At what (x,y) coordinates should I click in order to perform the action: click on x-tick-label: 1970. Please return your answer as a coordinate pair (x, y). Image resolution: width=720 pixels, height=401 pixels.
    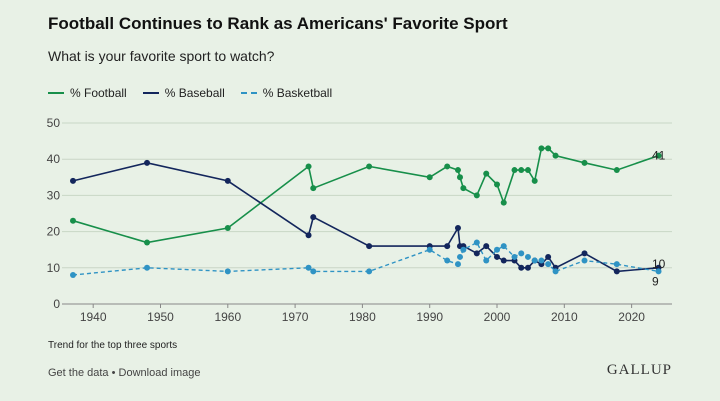
    Looking at the image, I should click on (295, 317).